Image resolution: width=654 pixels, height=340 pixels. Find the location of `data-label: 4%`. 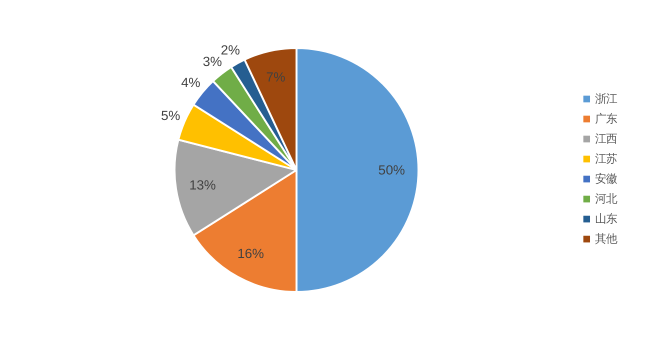

data-label: 4% is located at coordinates (191, 82).